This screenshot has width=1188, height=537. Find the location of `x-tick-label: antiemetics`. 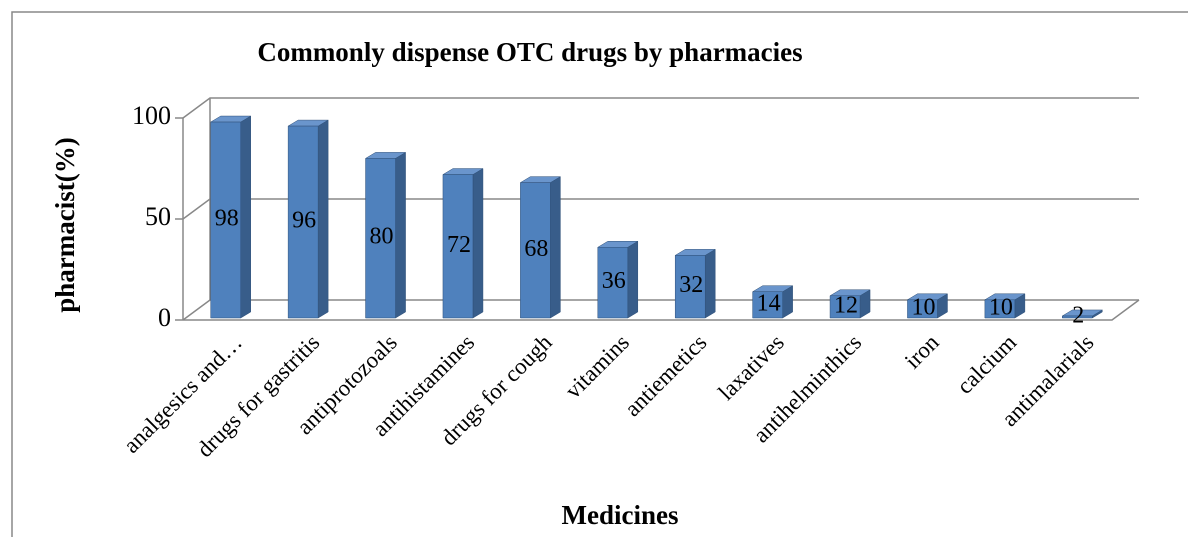

x-tick-label: antiemetics is located at coordinates (666, 376).